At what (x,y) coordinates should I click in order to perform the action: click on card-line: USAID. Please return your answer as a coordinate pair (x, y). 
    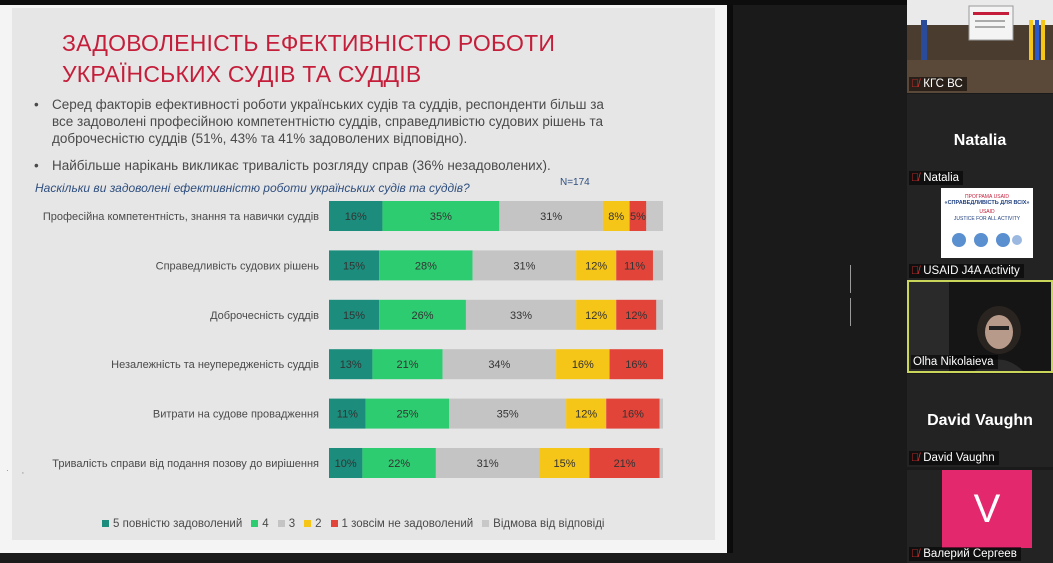
    Looking at the image, I should click on (987, 212).